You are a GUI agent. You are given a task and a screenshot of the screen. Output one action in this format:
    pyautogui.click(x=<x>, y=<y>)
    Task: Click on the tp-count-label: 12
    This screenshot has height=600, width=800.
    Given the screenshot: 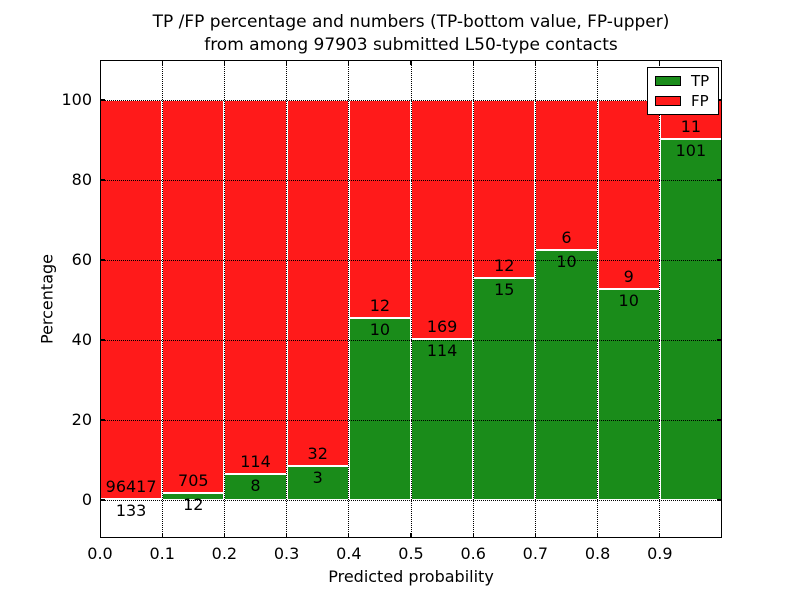 What is the action you would take?
    pyautogui.click(x=193, y=505)
    